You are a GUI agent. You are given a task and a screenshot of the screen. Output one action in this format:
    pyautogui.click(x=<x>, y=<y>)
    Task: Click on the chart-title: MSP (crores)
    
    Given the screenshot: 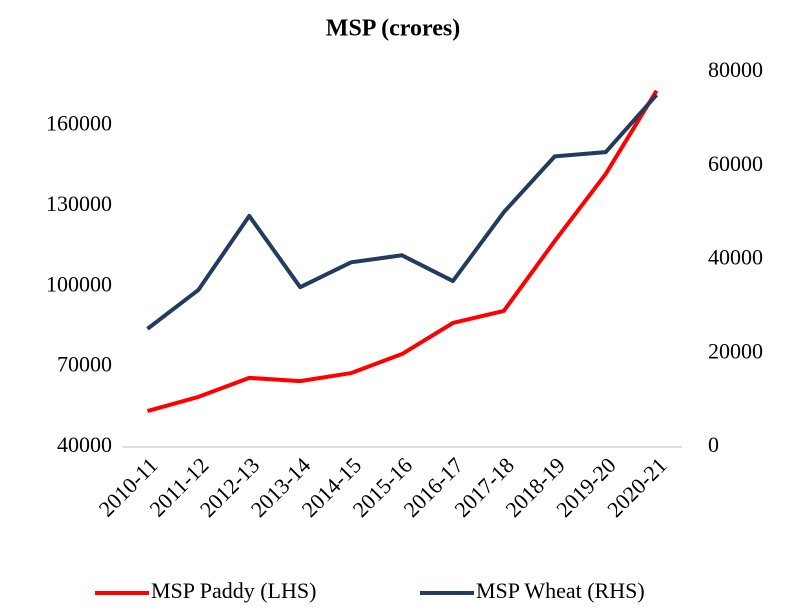 What is the action you would take?
    pyautogui.click(x=393, y=29)
    